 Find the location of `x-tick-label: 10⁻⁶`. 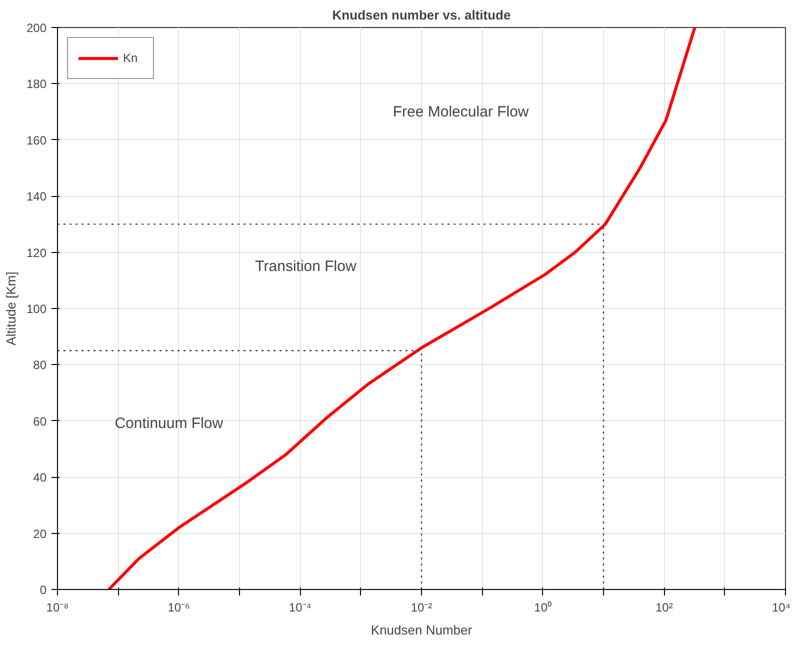

x-tick-label: 10⁻⁶ is located at coordinates (179, 607).